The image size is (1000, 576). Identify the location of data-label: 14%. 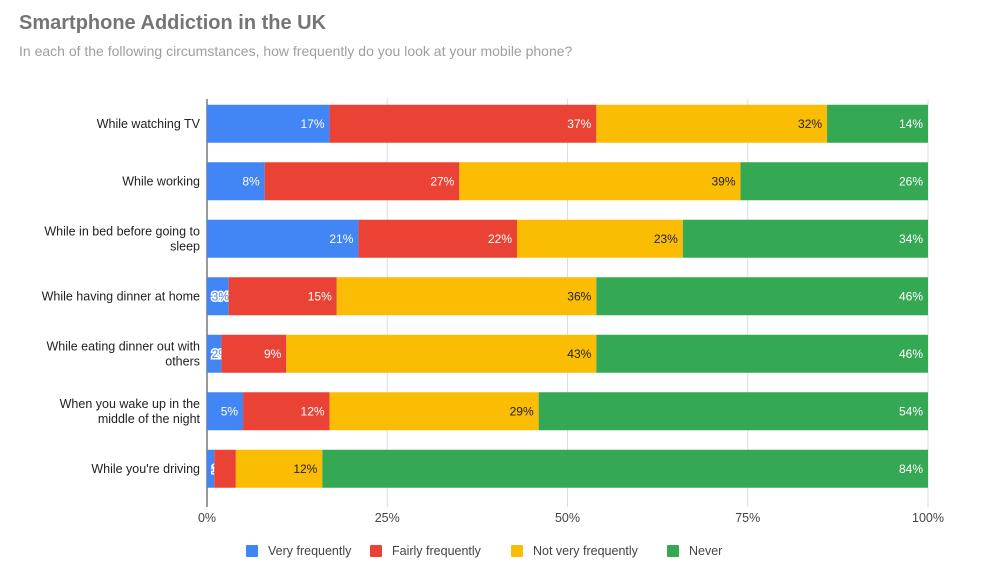
(911, 124).